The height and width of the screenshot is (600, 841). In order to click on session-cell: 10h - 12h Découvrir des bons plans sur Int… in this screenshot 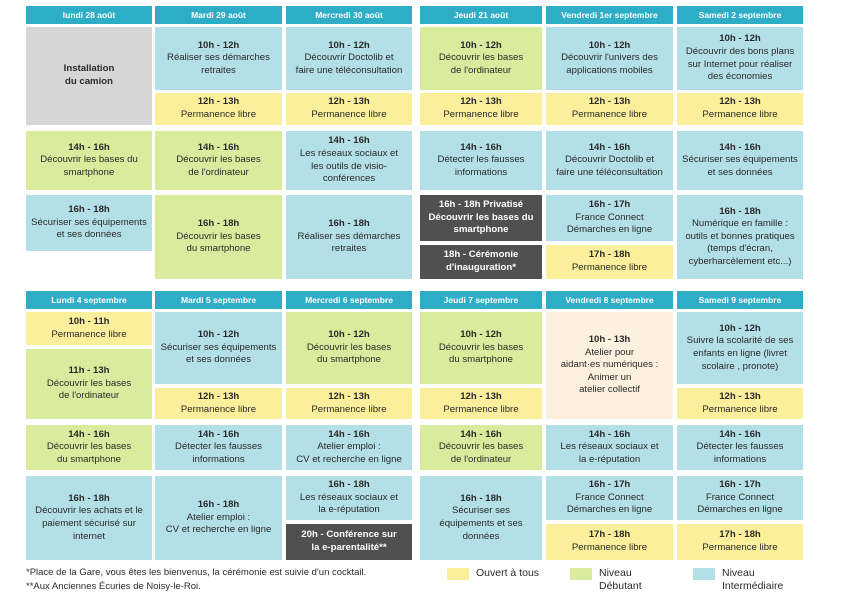, I will do `click(740, 58)`.